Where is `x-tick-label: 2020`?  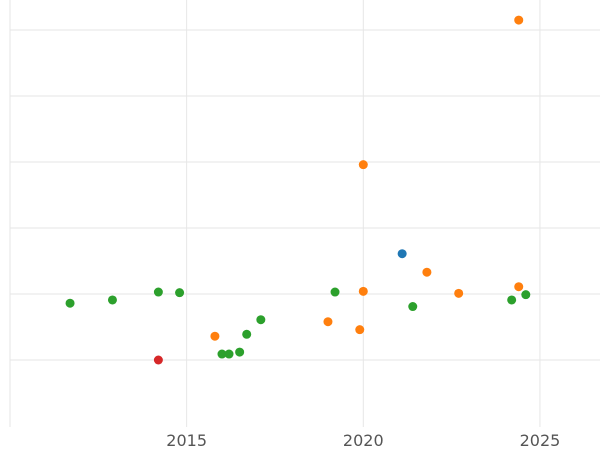
x-tick-label: 2020 is located at coordinates (363, 440).